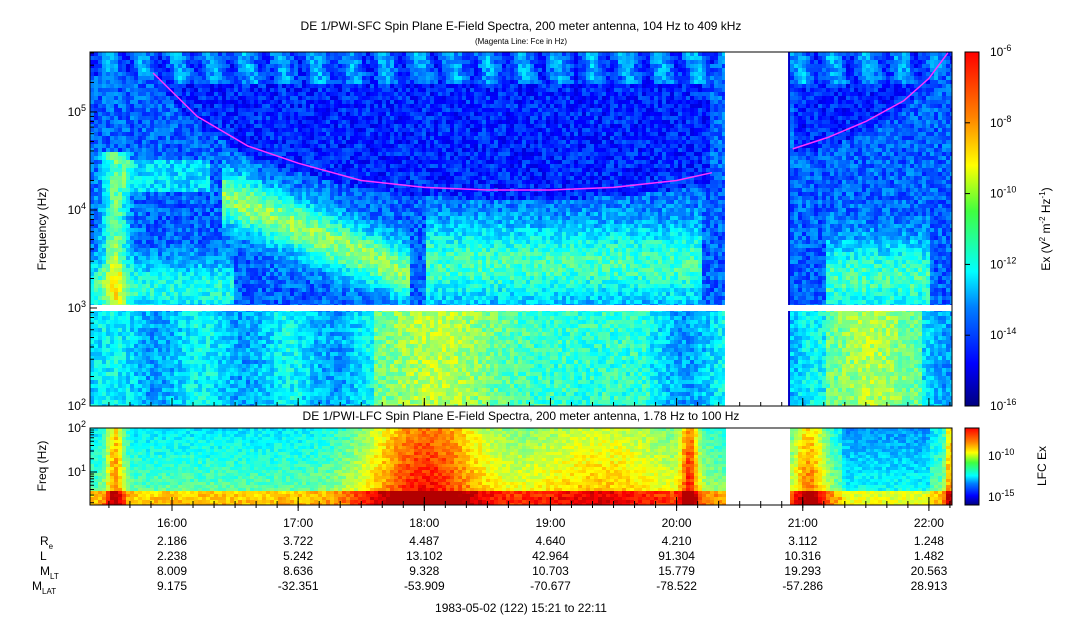 Image resolution: width=1083 pixels, height=620 pixels. I want to click on sfc-y-tick-label-1: 10³, so click(77, 307).